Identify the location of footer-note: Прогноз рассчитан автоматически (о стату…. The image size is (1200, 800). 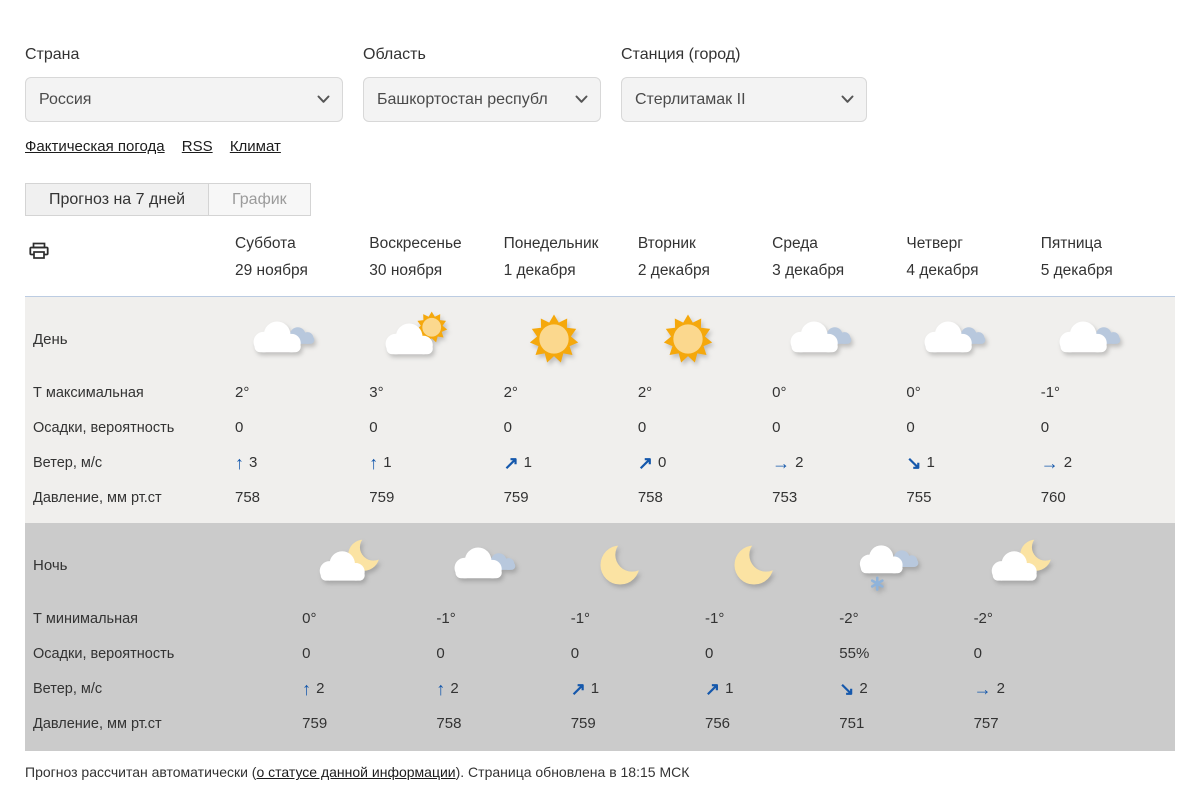
(600, 772).